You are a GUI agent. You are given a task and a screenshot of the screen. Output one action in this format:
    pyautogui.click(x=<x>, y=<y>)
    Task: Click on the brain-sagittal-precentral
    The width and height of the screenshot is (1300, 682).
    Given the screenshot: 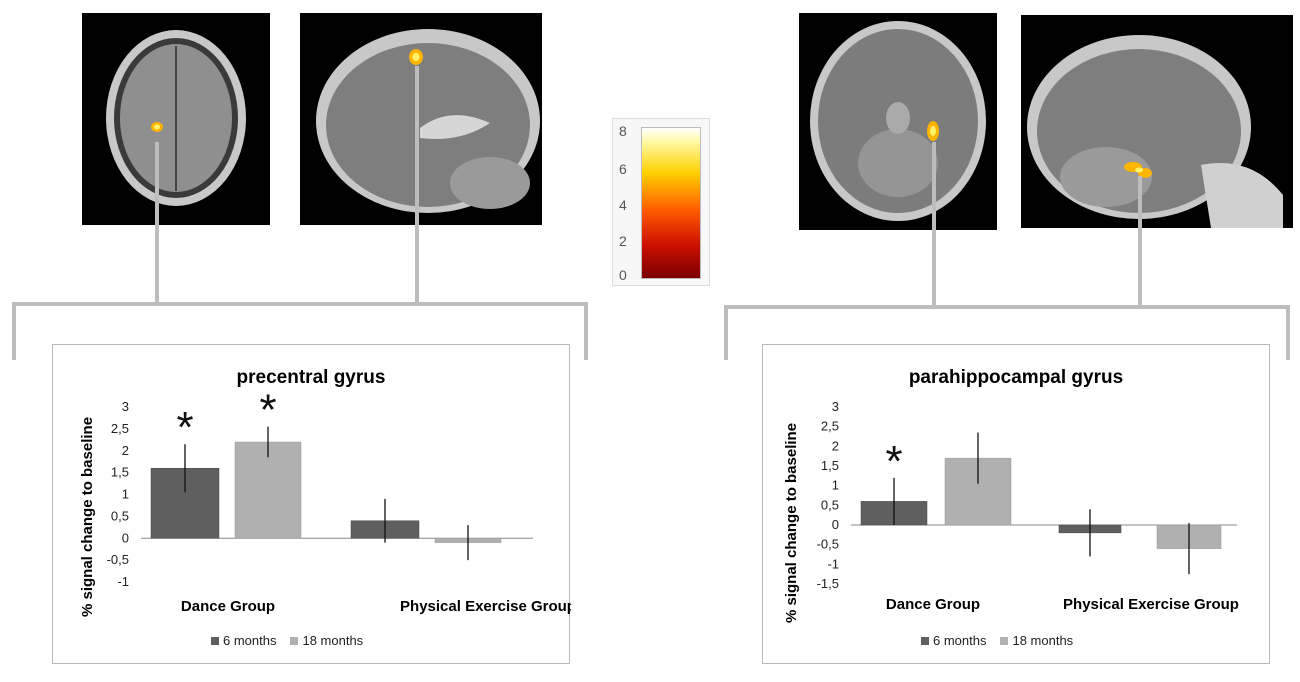 What is the action you would take?
    pyautogui.click(x=421, y=119)
    